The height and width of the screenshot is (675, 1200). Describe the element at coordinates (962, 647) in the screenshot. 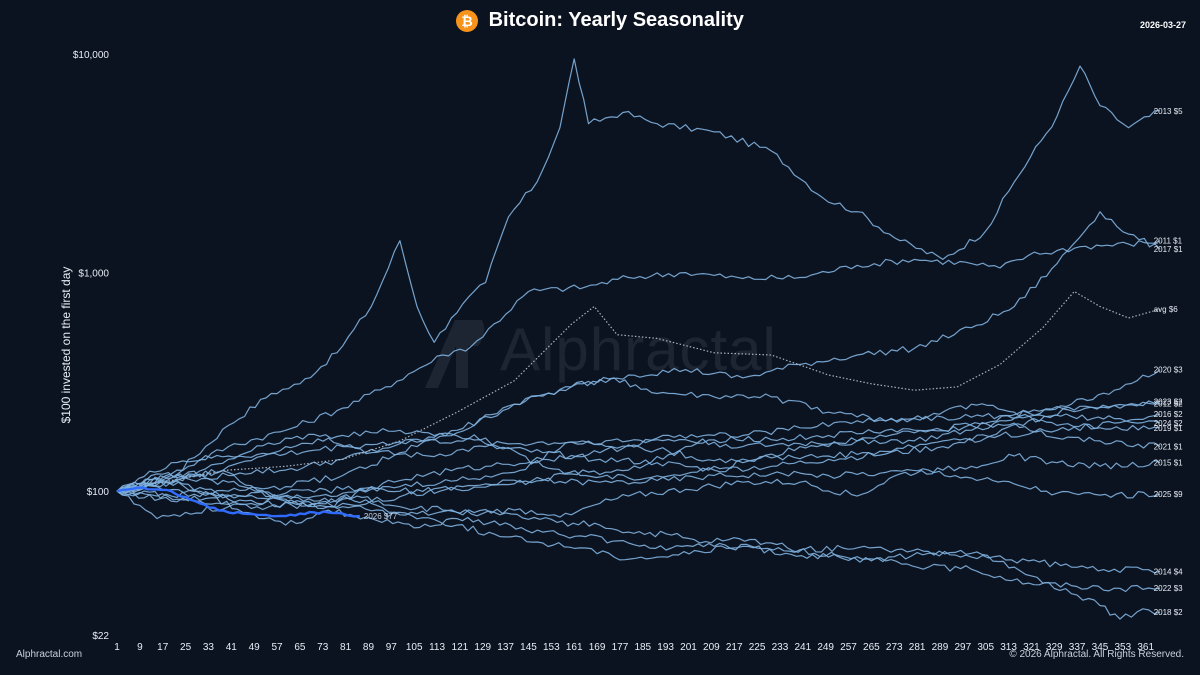

I see `x-tick-label: 297` at that location.